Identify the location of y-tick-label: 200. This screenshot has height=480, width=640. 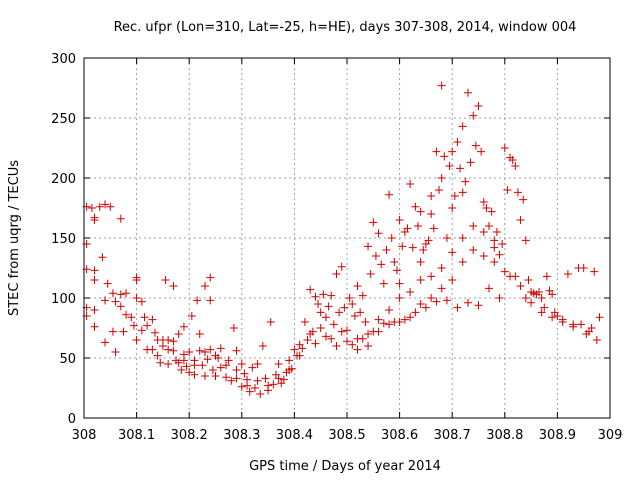
(63, 179).